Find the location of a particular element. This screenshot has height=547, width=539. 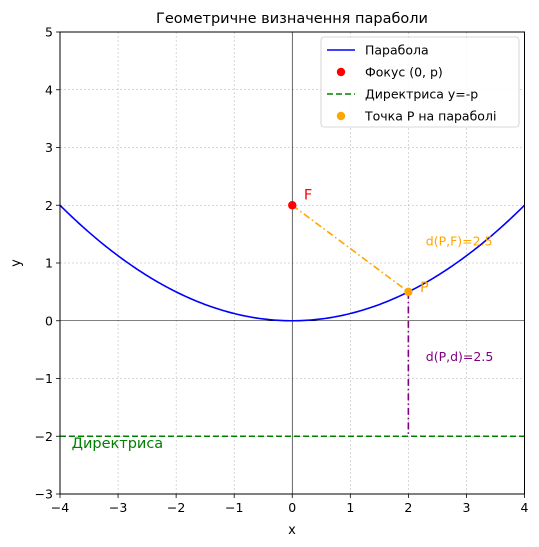

y-axis-label: y is located at coordinates (16, 263).